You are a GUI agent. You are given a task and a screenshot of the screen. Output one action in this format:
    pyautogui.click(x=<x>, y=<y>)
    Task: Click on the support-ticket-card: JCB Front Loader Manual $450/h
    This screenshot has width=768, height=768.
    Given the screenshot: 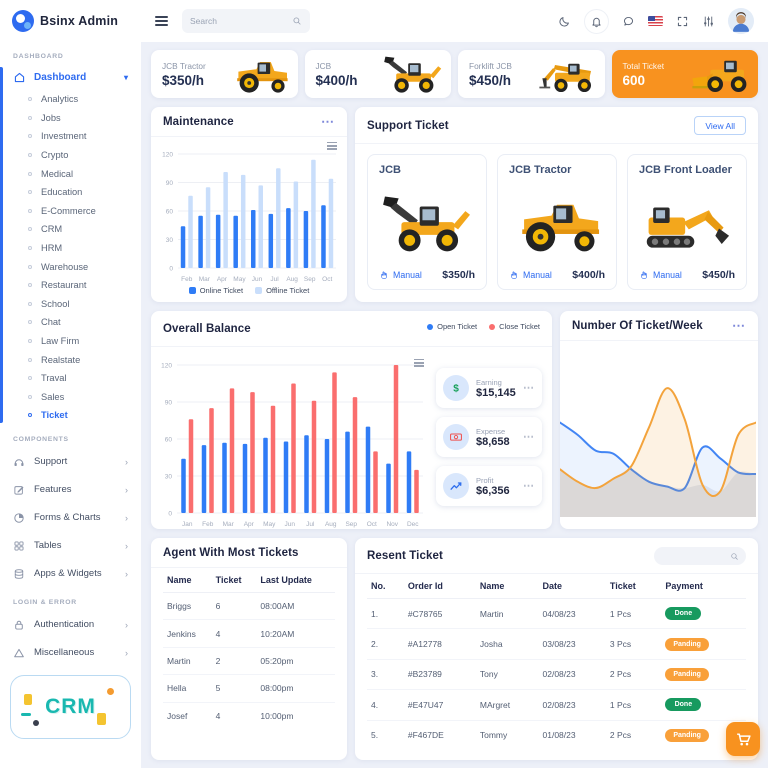 What is the action you would take?
    pyautogui.click(x=687, y=222)
    